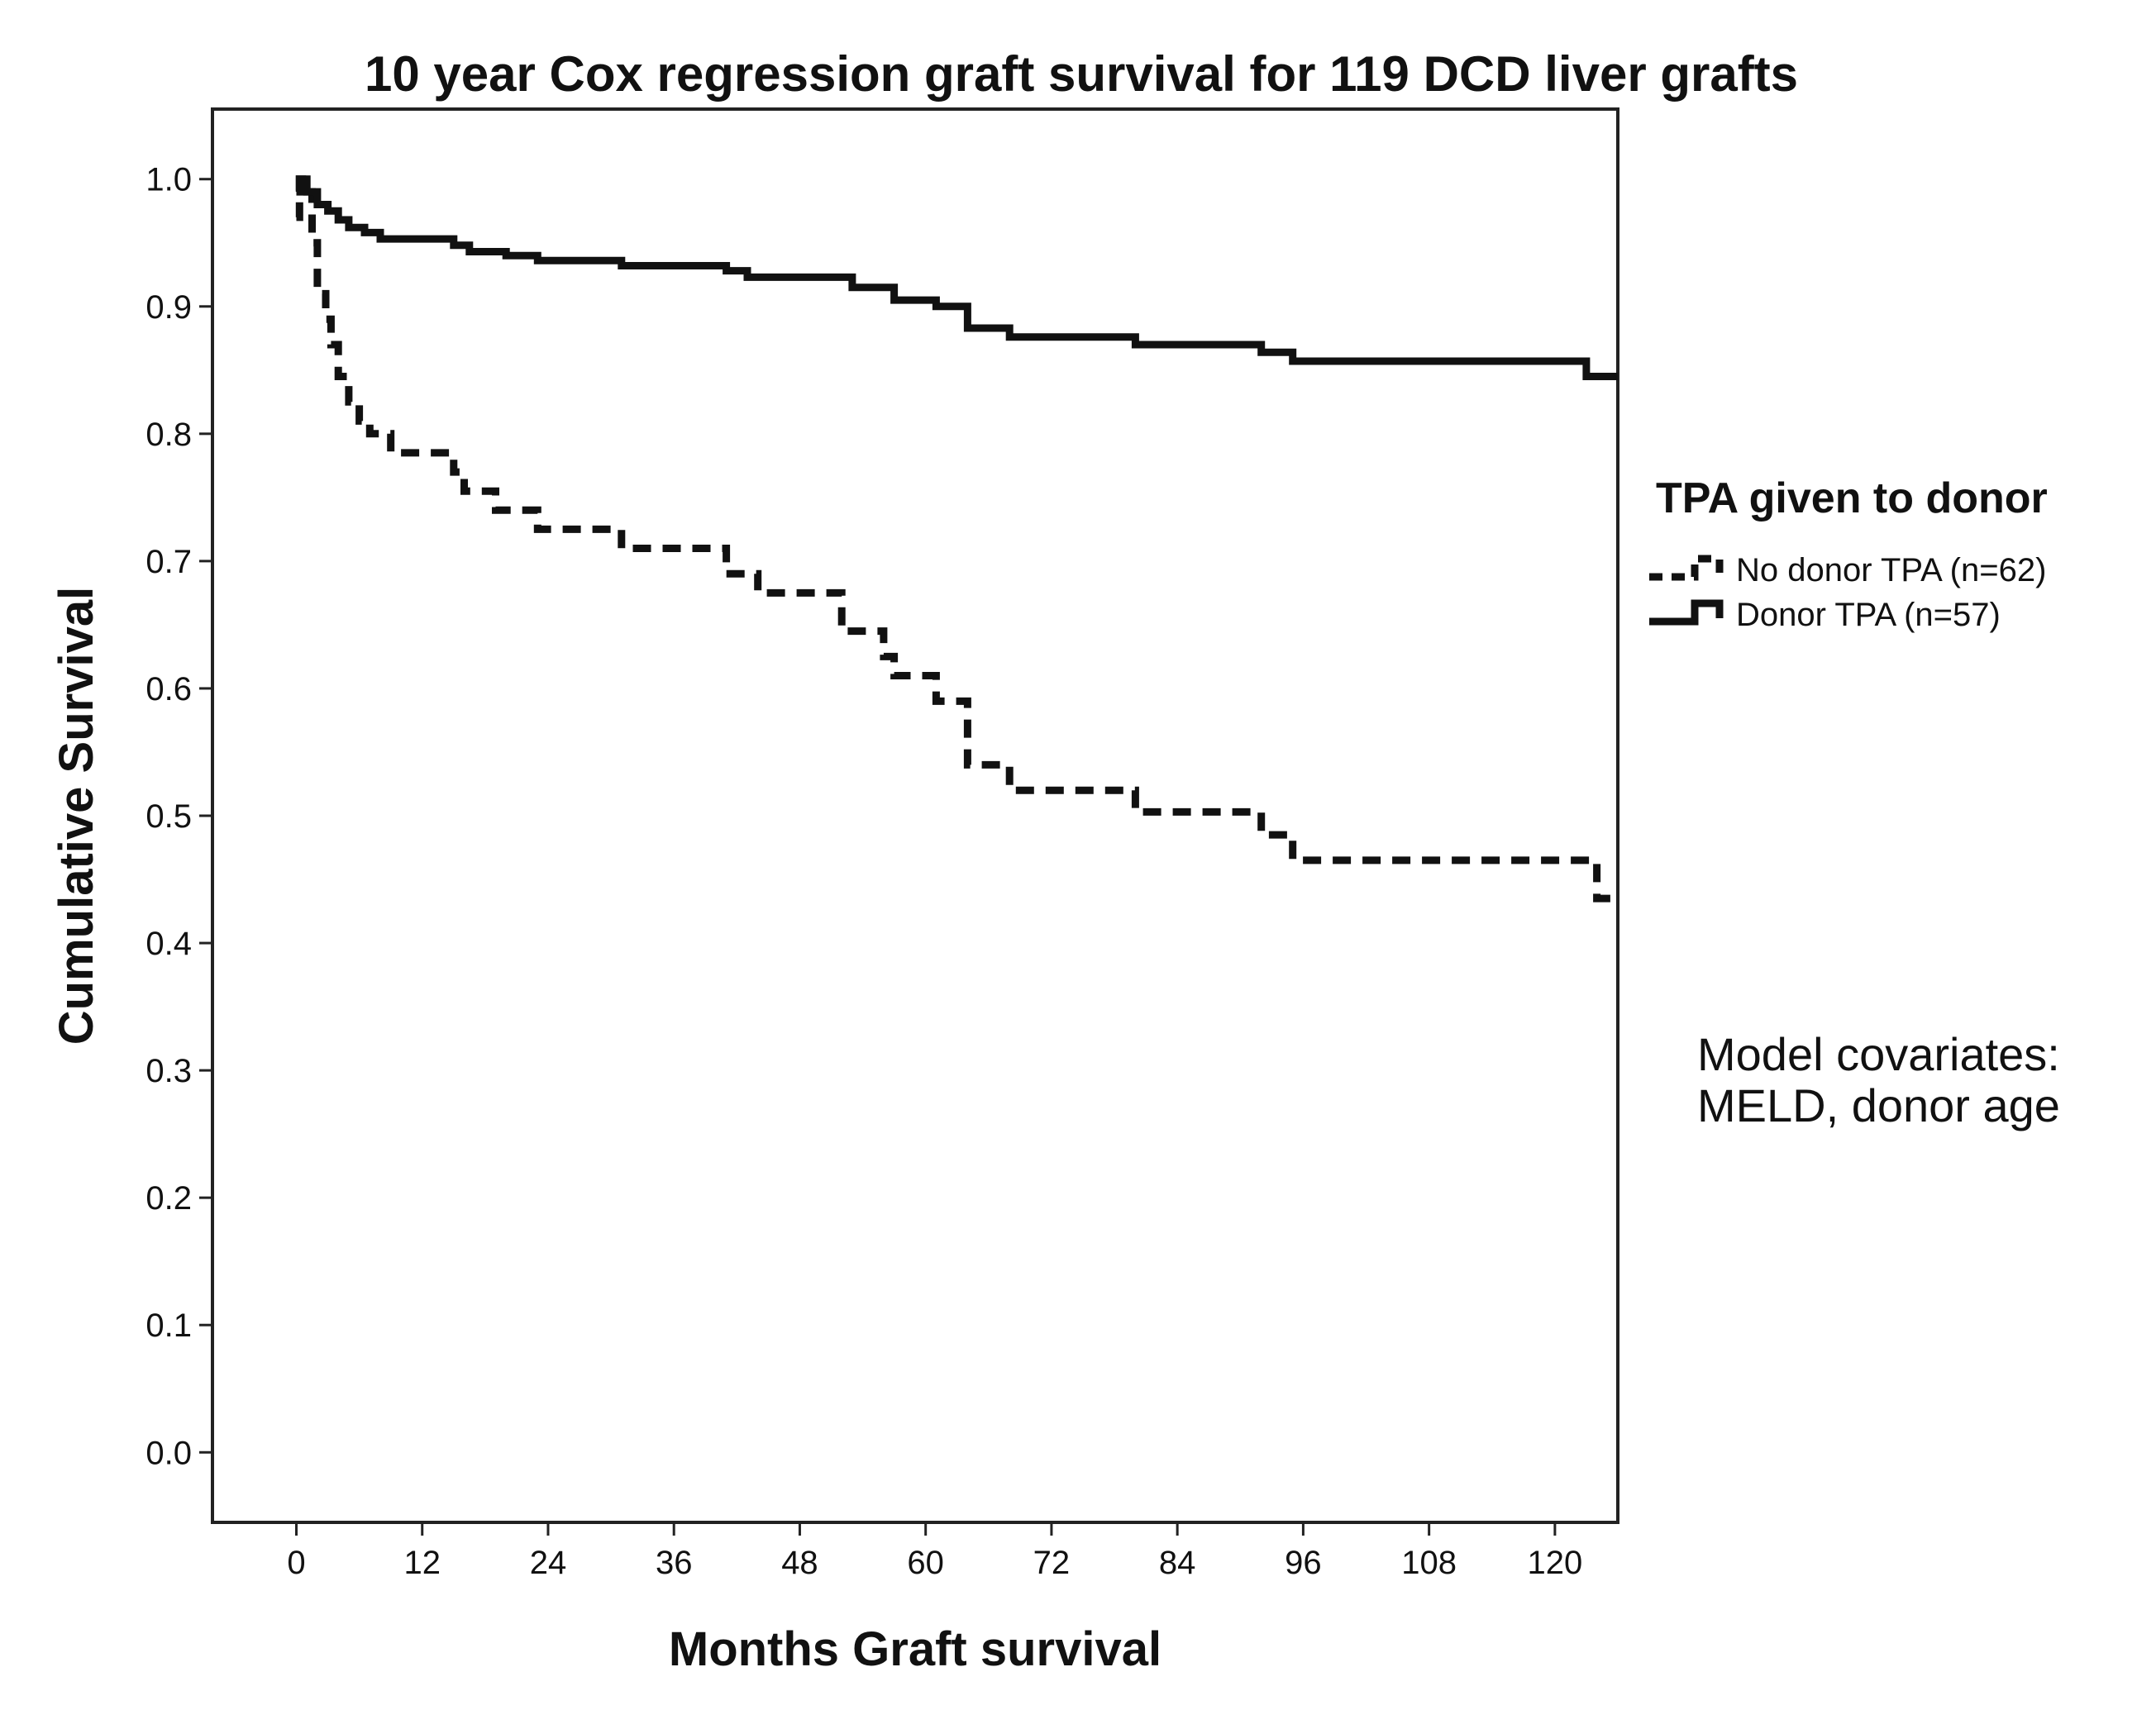 The height and width of the screenshot is (1729, 2156). Describe the element at coordinates (1891, 570) in the screenshot. I see `legend-label-0: No donor TPA (n=62)` at that location.